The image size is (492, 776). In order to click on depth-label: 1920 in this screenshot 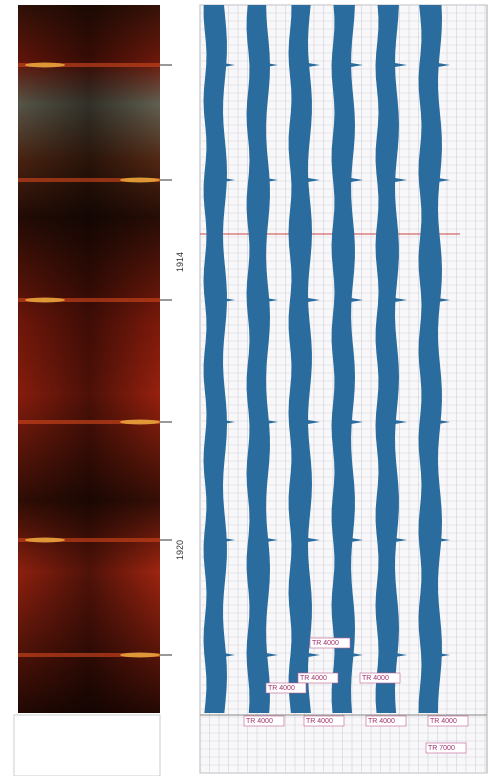, I will do `click(180, 550)`.